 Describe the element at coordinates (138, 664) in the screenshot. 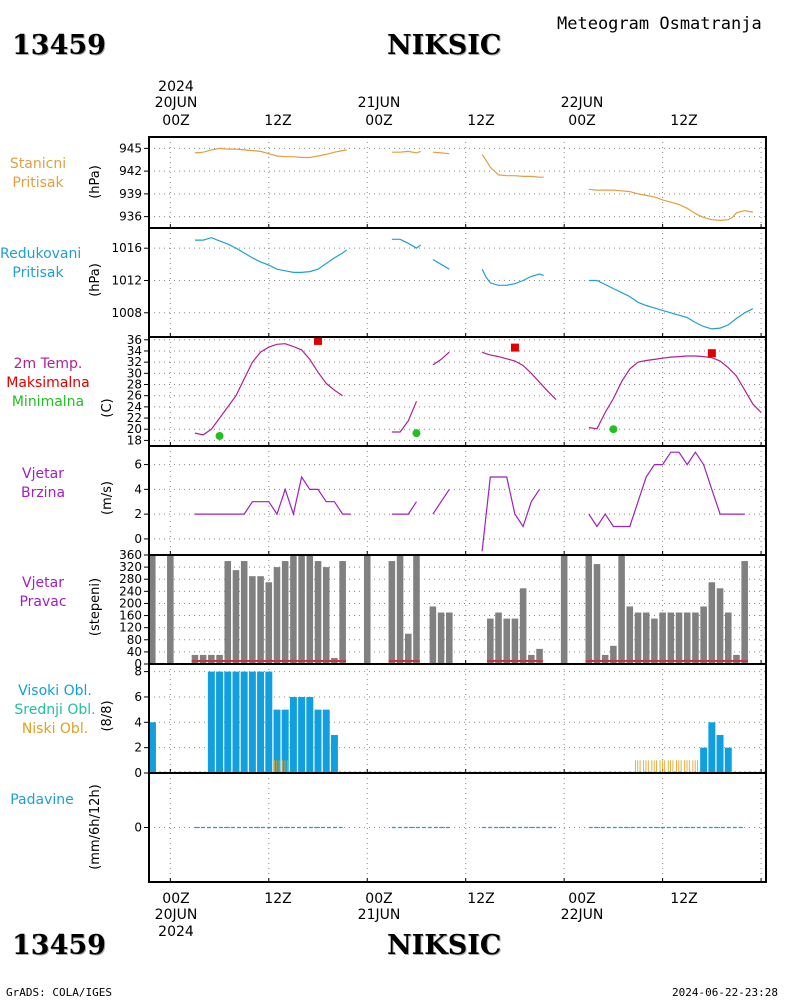

I see `wdr-ytick-label: 0` at that location.